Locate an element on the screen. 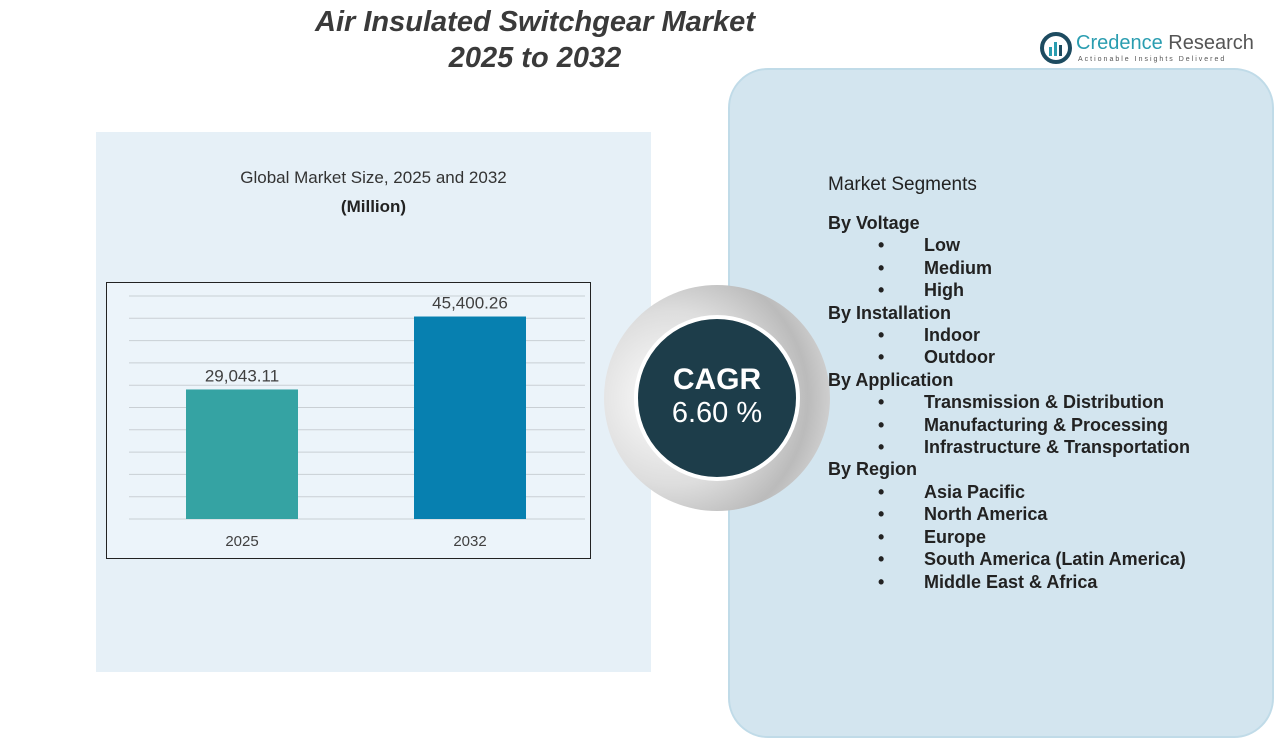 The width and height of the screenshot is (1280, 738). segment-item: North America is located at coordinates (1009, 514).